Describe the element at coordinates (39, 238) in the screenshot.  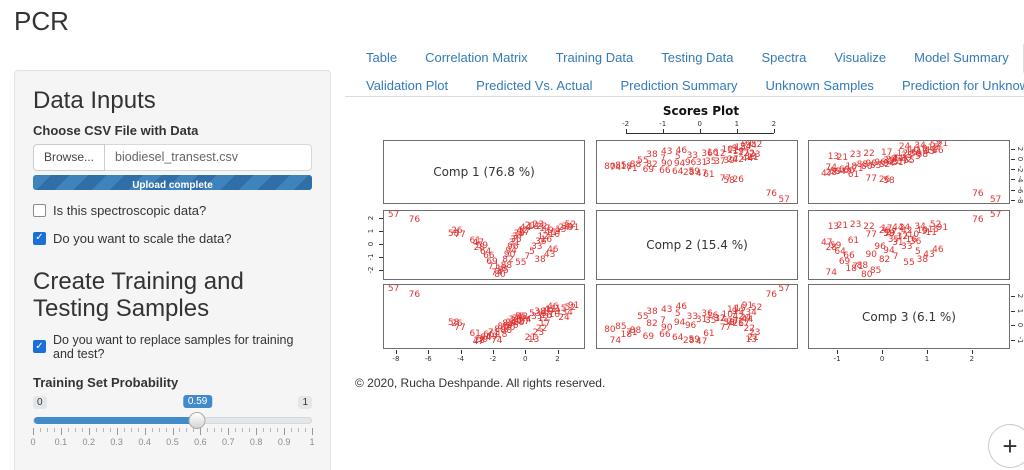
I see `checkbox-scale-box: ✓` at that location.